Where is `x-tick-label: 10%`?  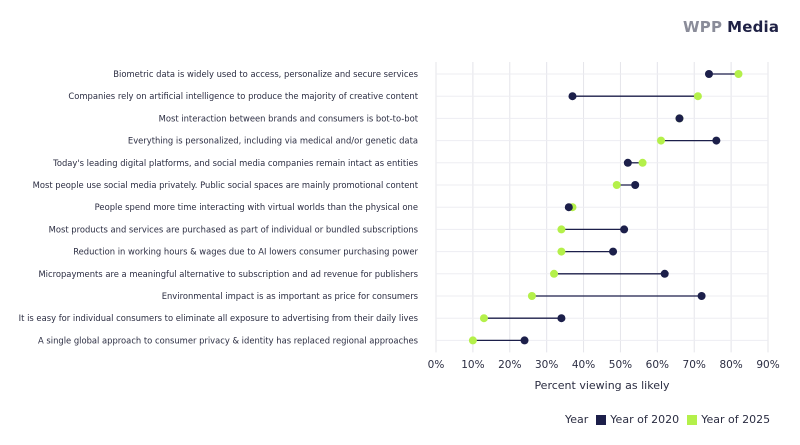 x-tick-label: 10% is located at coordinates (472, 365).